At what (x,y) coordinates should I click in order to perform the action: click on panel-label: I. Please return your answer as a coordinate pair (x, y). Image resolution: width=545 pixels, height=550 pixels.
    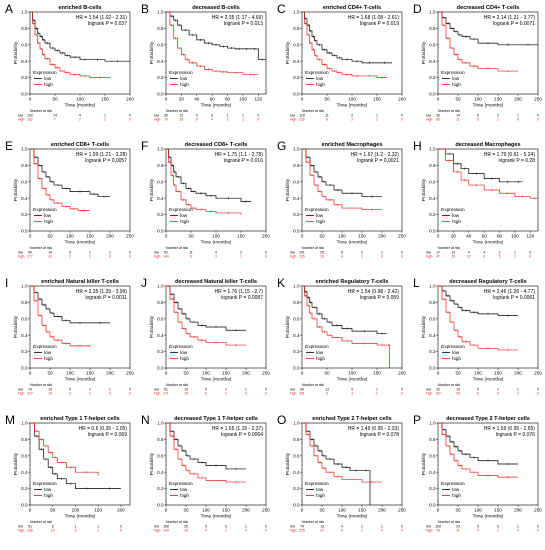
    Looking at the image, I should click on (6, 283).